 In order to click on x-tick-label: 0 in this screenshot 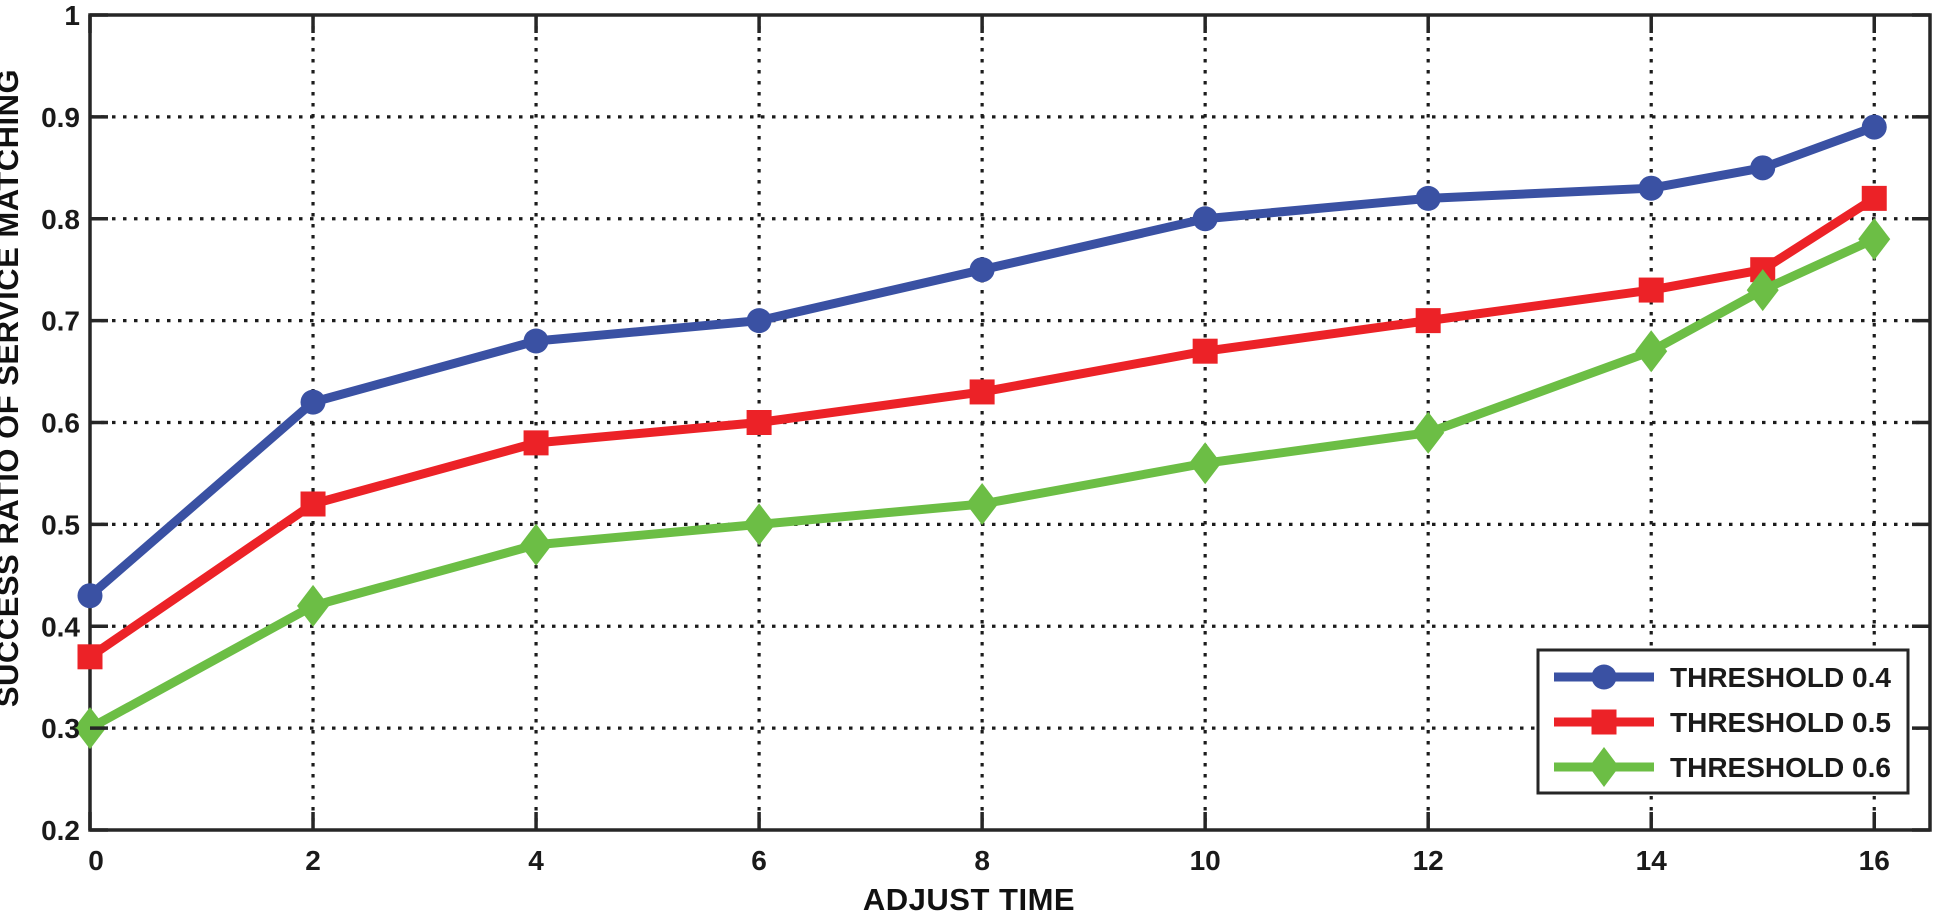, I will do `click(96, 860)`.